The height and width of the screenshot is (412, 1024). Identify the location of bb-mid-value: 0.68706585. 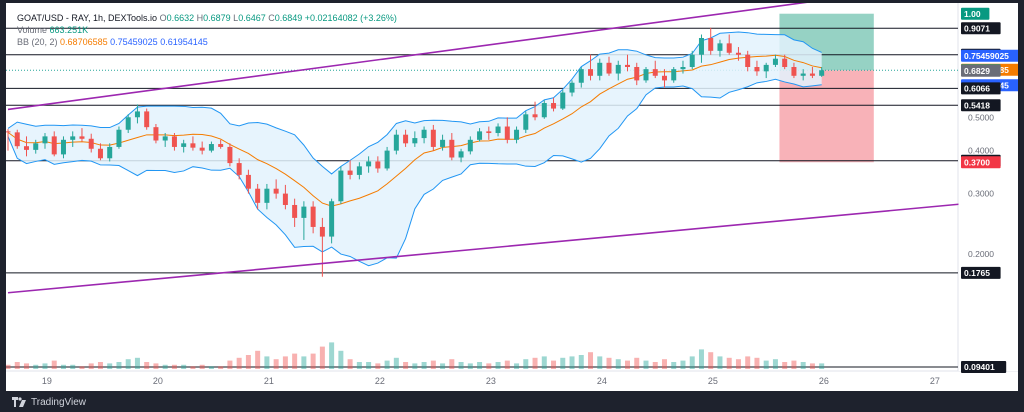
(84, 42).